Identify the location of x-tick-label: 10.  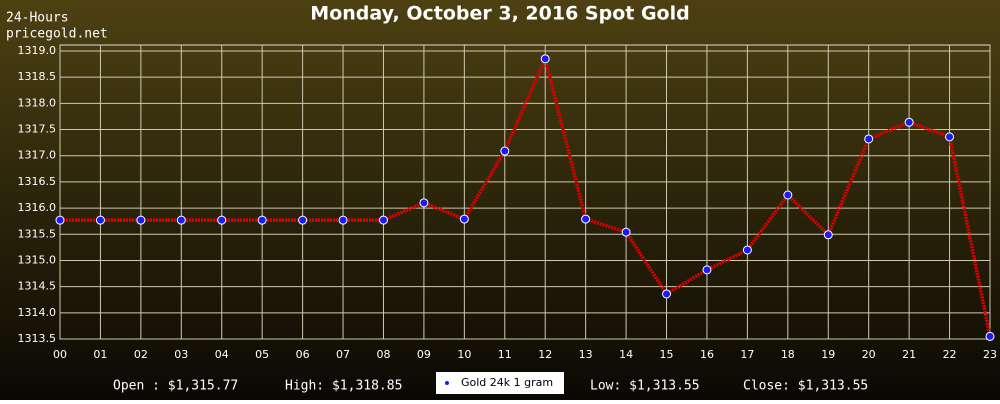
(464, 354).